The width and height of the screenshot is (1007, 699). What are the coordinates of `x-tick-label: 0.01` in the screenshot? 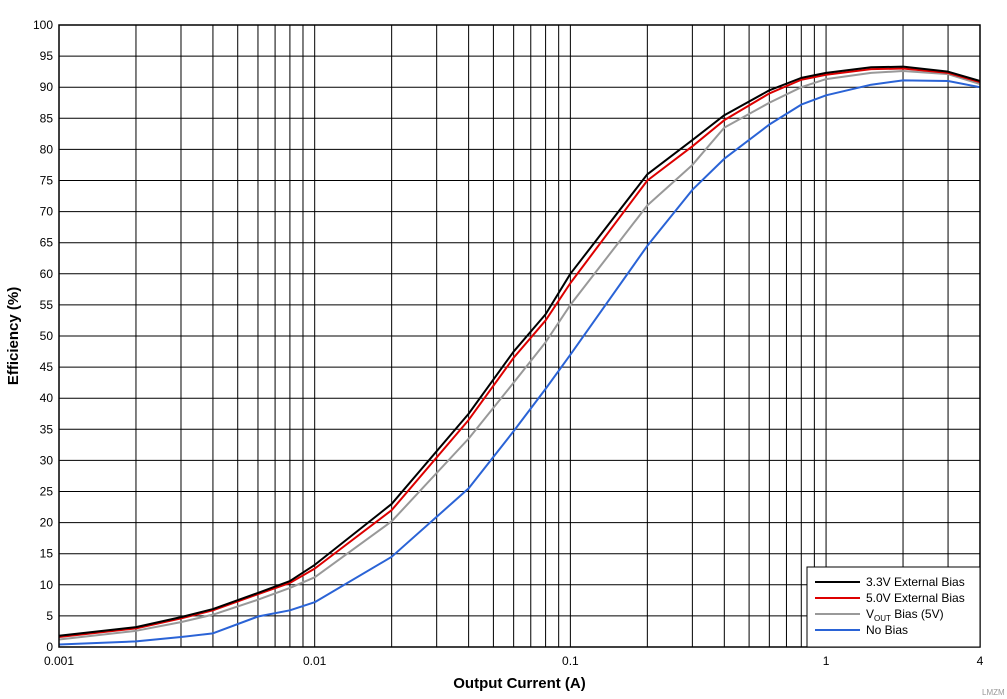 It's located at (315, 661).